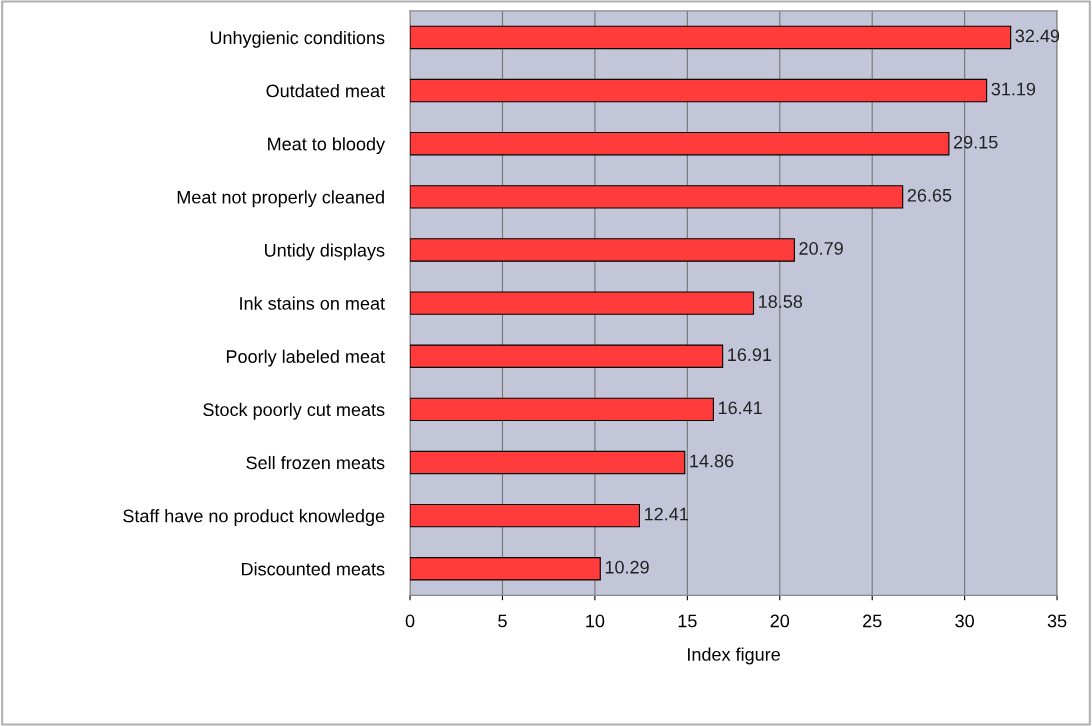  What do you see at coordinates (305, 358) in the screenshot?
I see `y-tick-label: Poorly labeled meat` at bounding box center [305, 358].